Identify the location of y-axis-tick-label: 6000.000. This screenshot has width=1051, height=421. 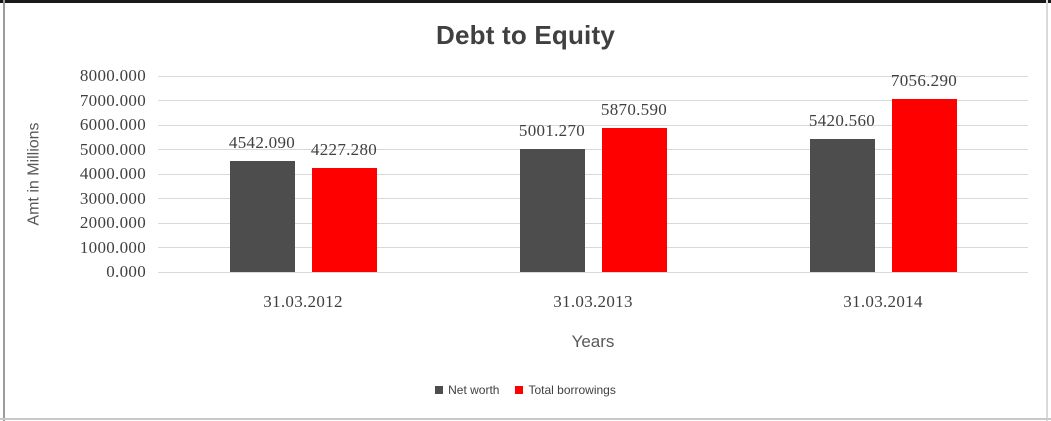
(112, 124).